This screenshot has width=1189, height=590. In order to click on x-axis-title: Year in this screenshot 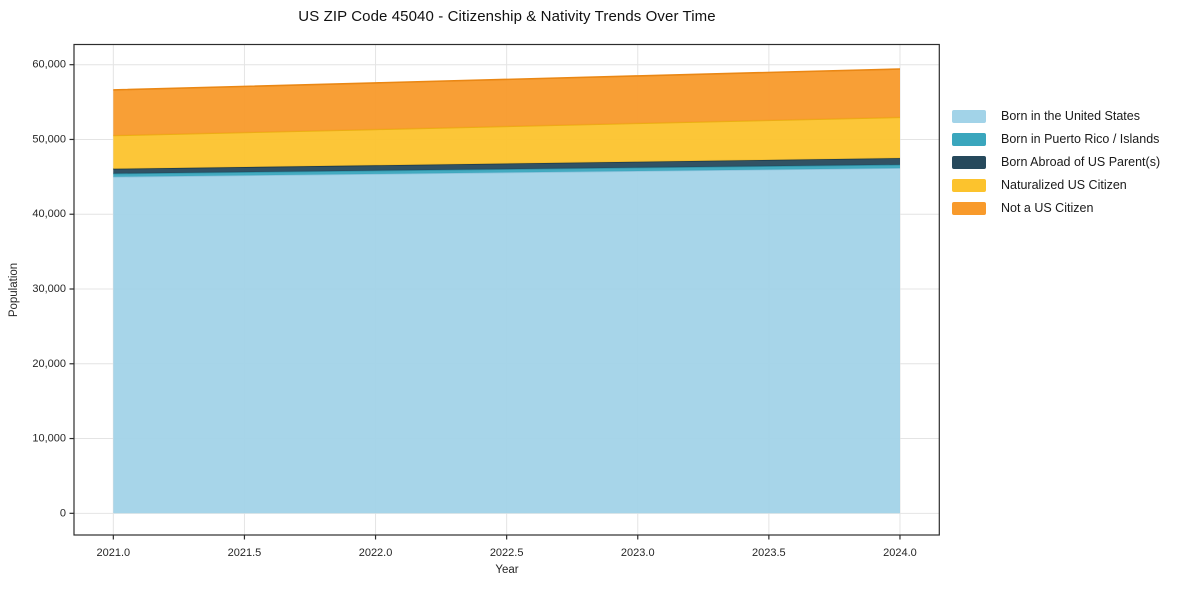, I will do `click(507, 570)`.